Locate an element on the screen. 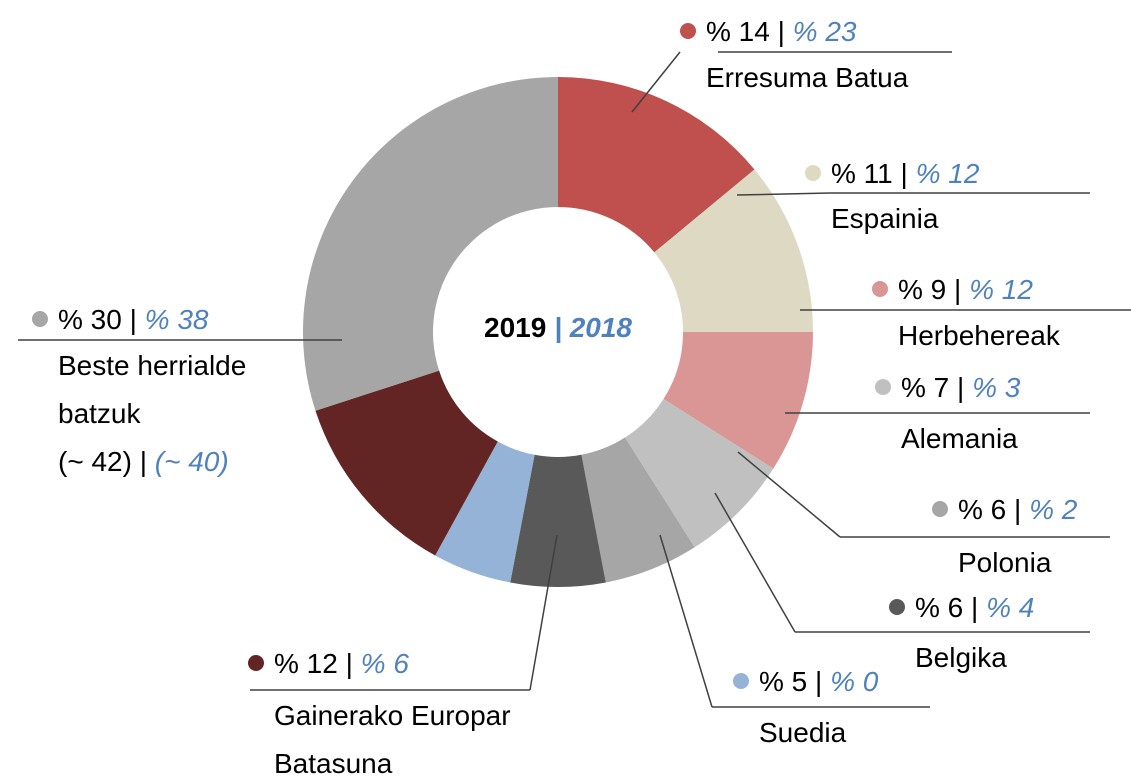 This screenshot has width=1131, height=778. value-label: % 11 | % 12 is located at coordinates (892, 174).